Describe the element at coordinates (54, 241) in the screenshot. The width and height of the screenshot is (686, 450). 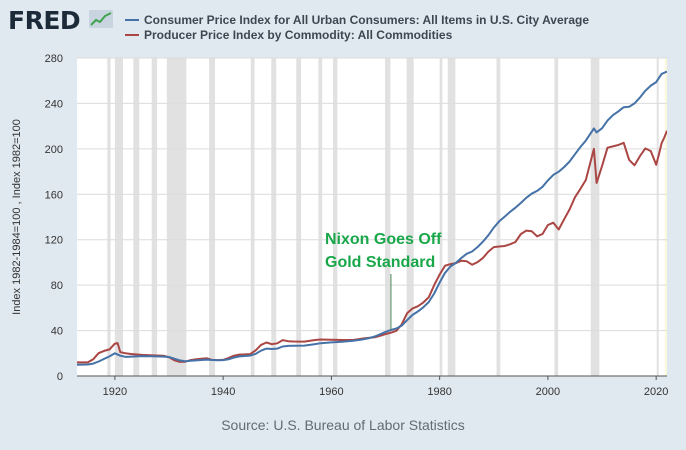
I see `y-tick-label: 120` at that location.